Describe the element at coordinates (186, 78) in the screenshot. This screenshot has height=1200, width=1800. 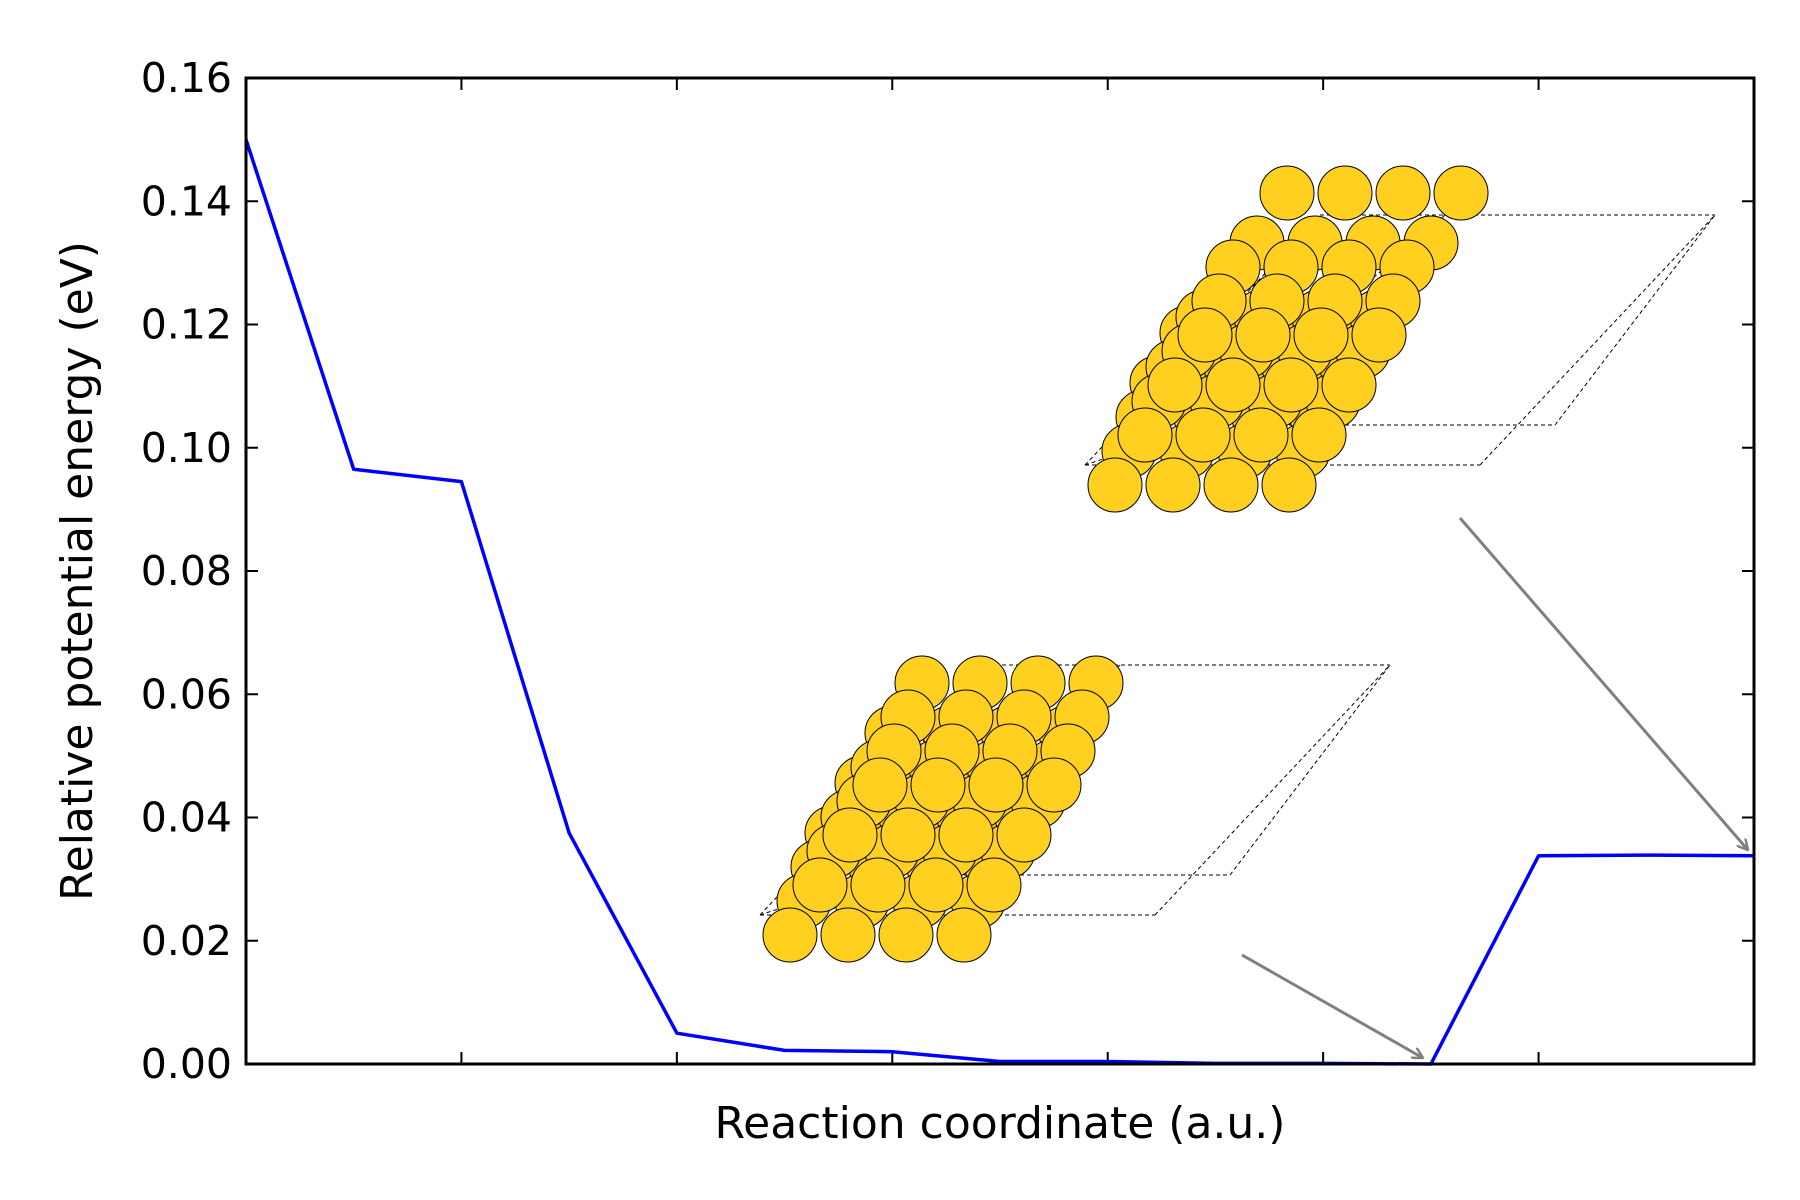
I see `y-tick-label: 0.16` at that location.